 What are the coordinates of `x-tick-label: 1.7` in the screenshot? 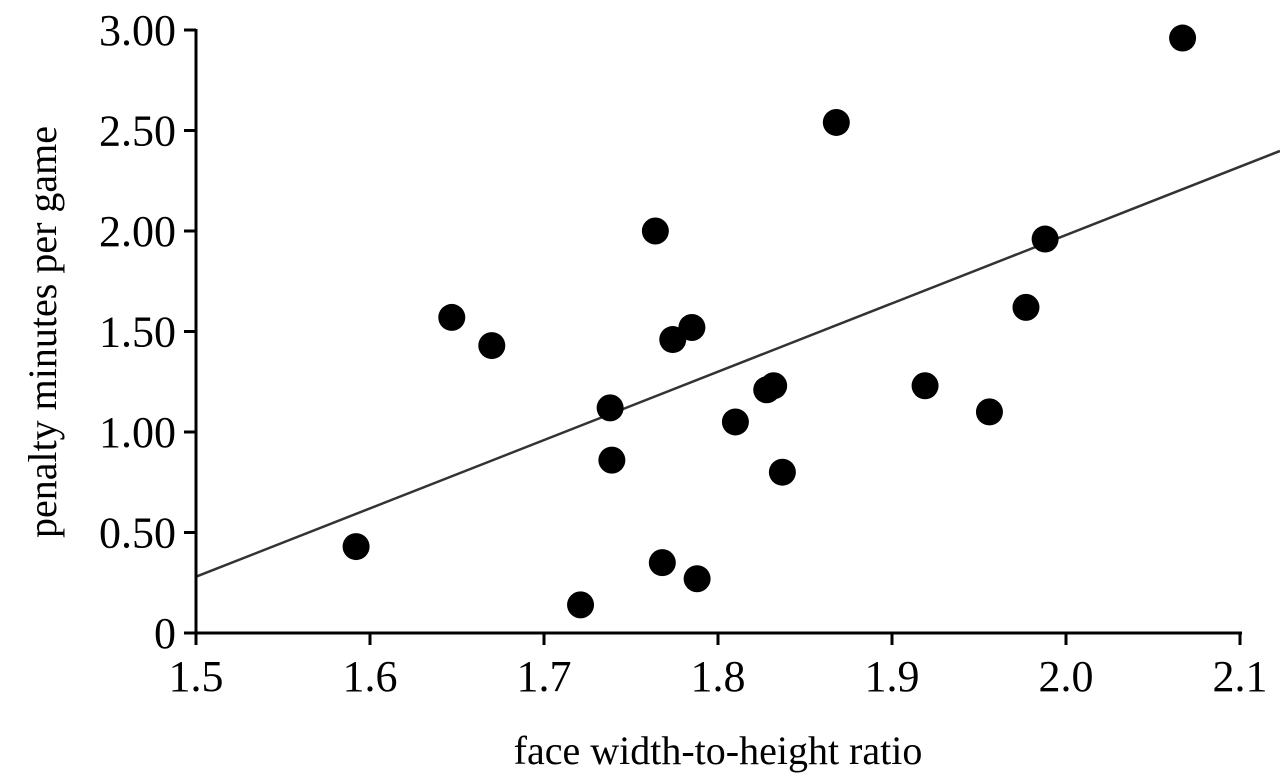 It's located at (544, 676).